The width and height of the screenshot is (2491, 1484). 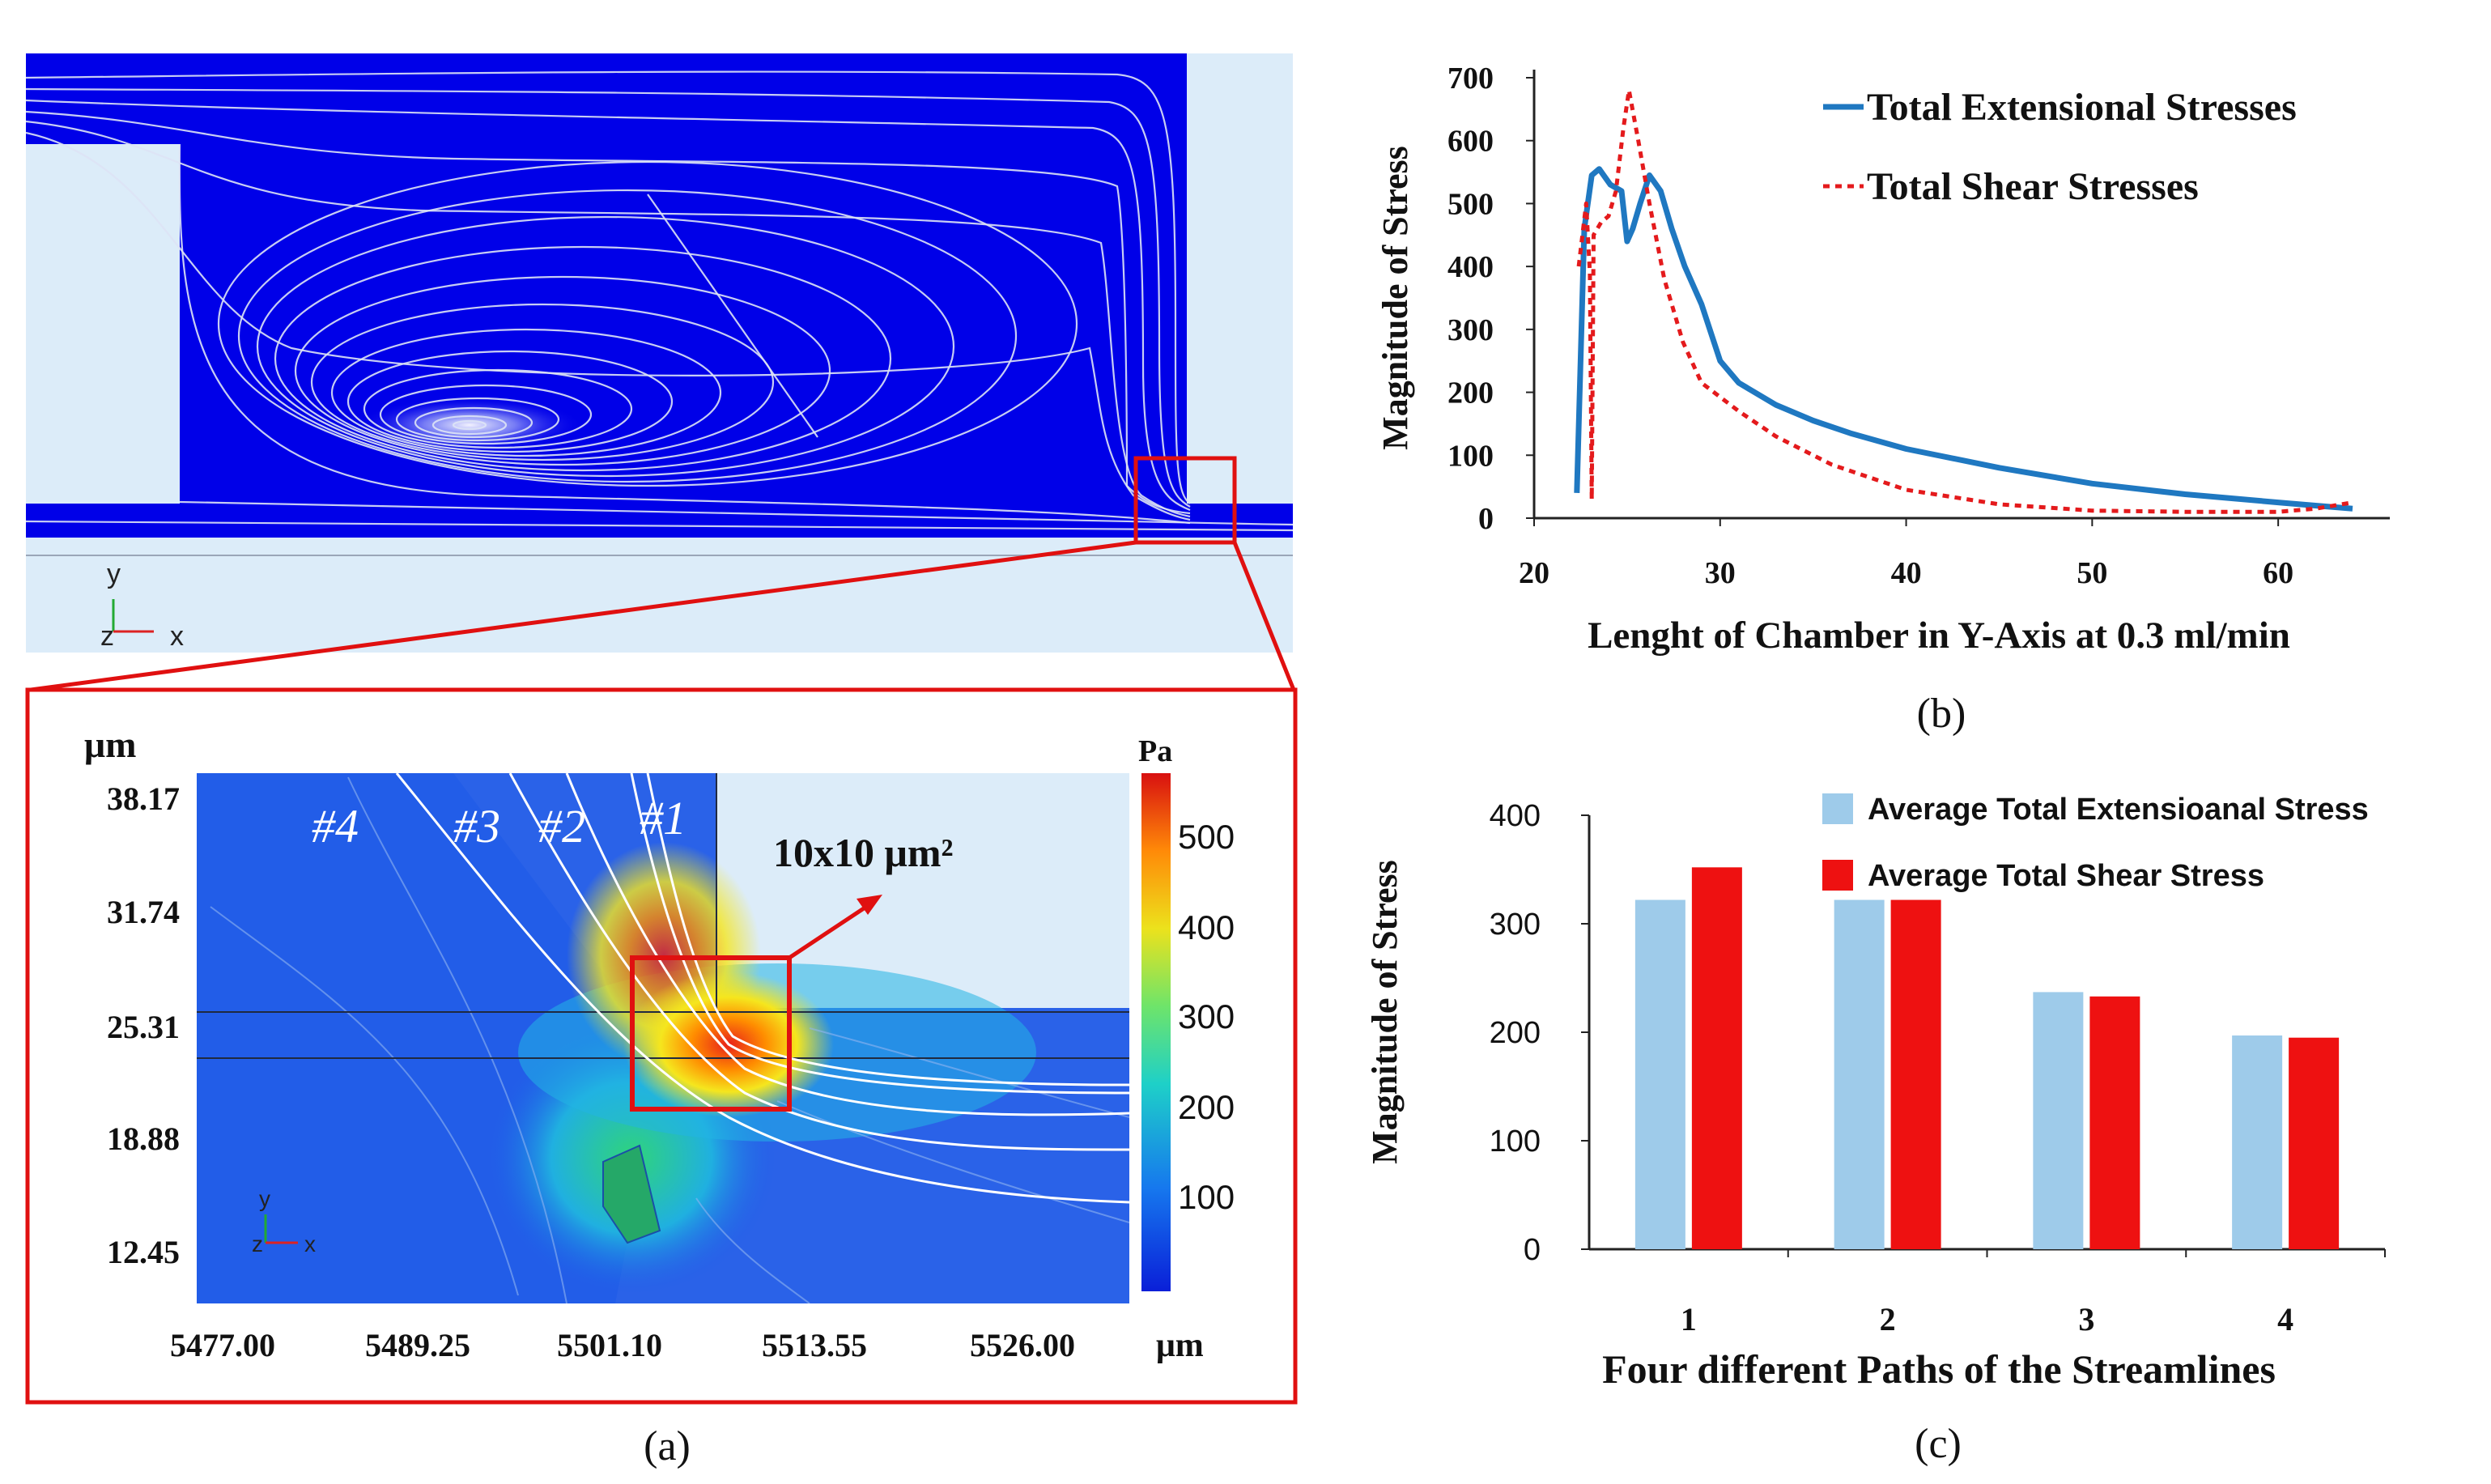 What do you see at coordinates (310, 1244) in the screenshot?
I see `zoom-axis-x-label: x` at bounding box center [310, 1244].